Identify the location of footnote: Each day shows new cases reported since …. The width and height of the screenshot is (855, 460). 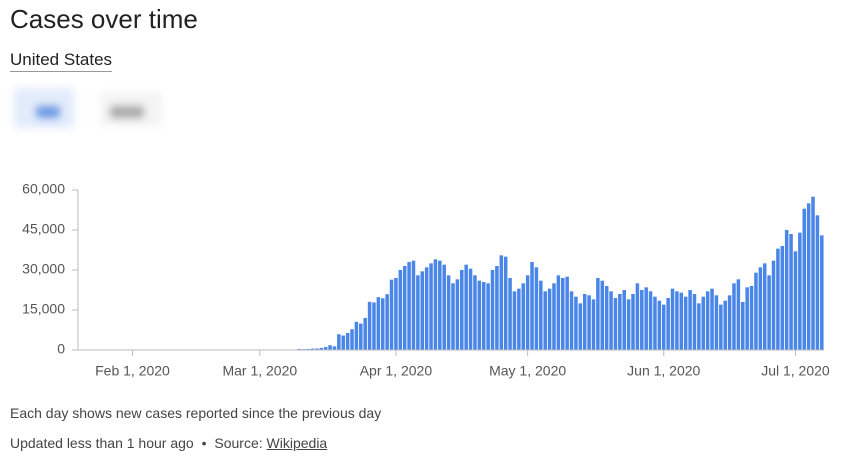
(196, 413).